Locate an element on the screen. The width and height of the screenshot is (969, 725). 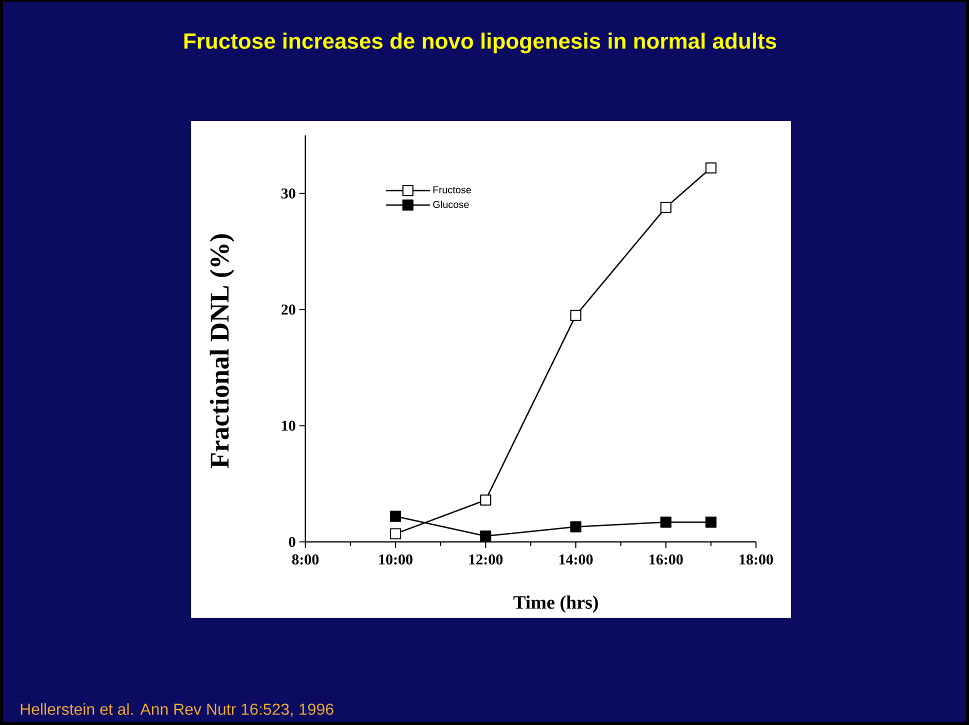
chart-title: Fructose increases de novo lipogenesis in normal adults is located at coordinates (480, 43).